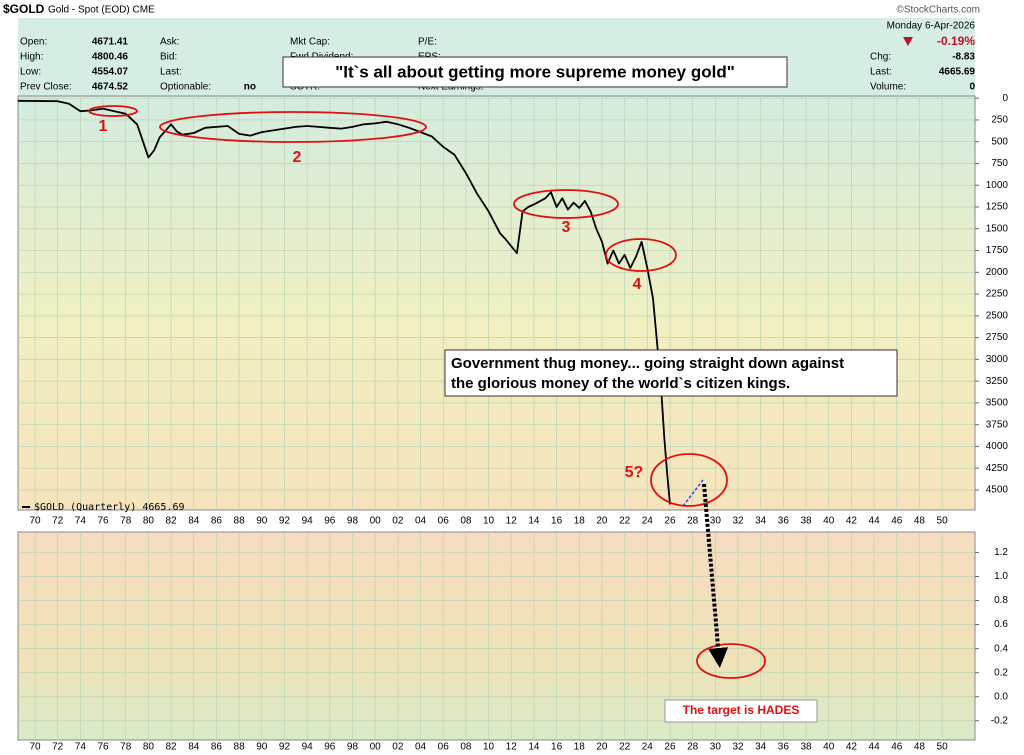 The height and width of the screenshot is (755, 1024). Describe the element at coordinates (908, 41) in the screenshot. I see `down-triangle` at that location.